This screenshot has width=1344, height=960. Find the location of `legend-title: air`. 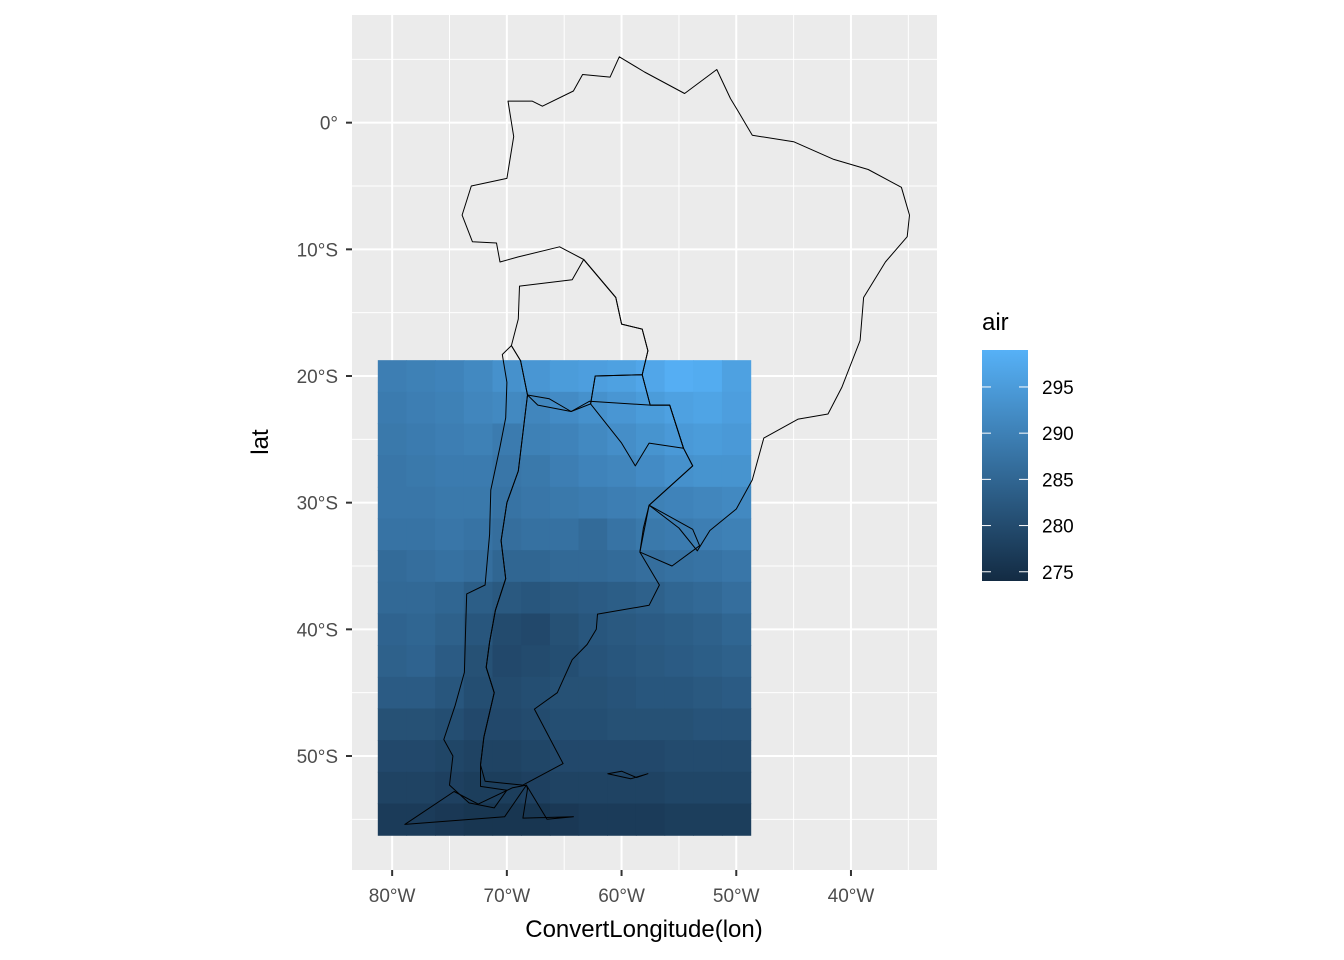

legend-title: air is located at coordinates (995, 322).